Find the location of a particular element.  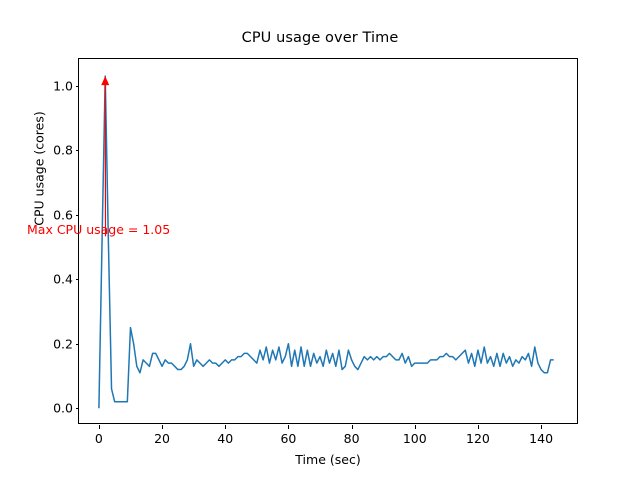

x-tick-label: 120 is located at coordinates (477, 438).